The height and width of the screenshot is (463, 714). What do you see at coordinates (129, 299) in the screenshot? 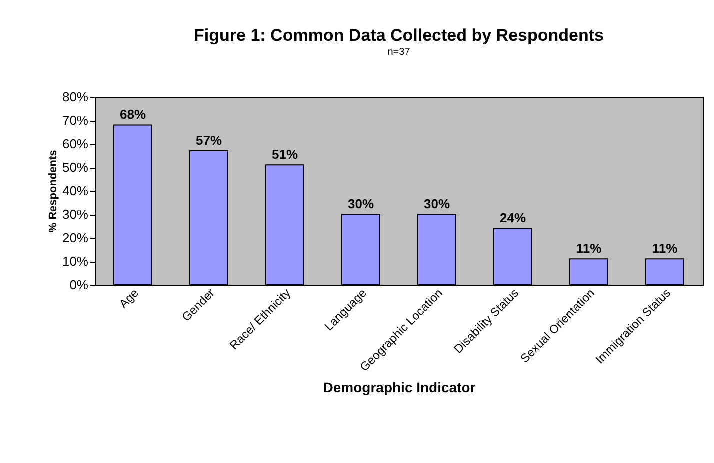
I see `x-tick-label: Age` at bounding box center [129, 299].